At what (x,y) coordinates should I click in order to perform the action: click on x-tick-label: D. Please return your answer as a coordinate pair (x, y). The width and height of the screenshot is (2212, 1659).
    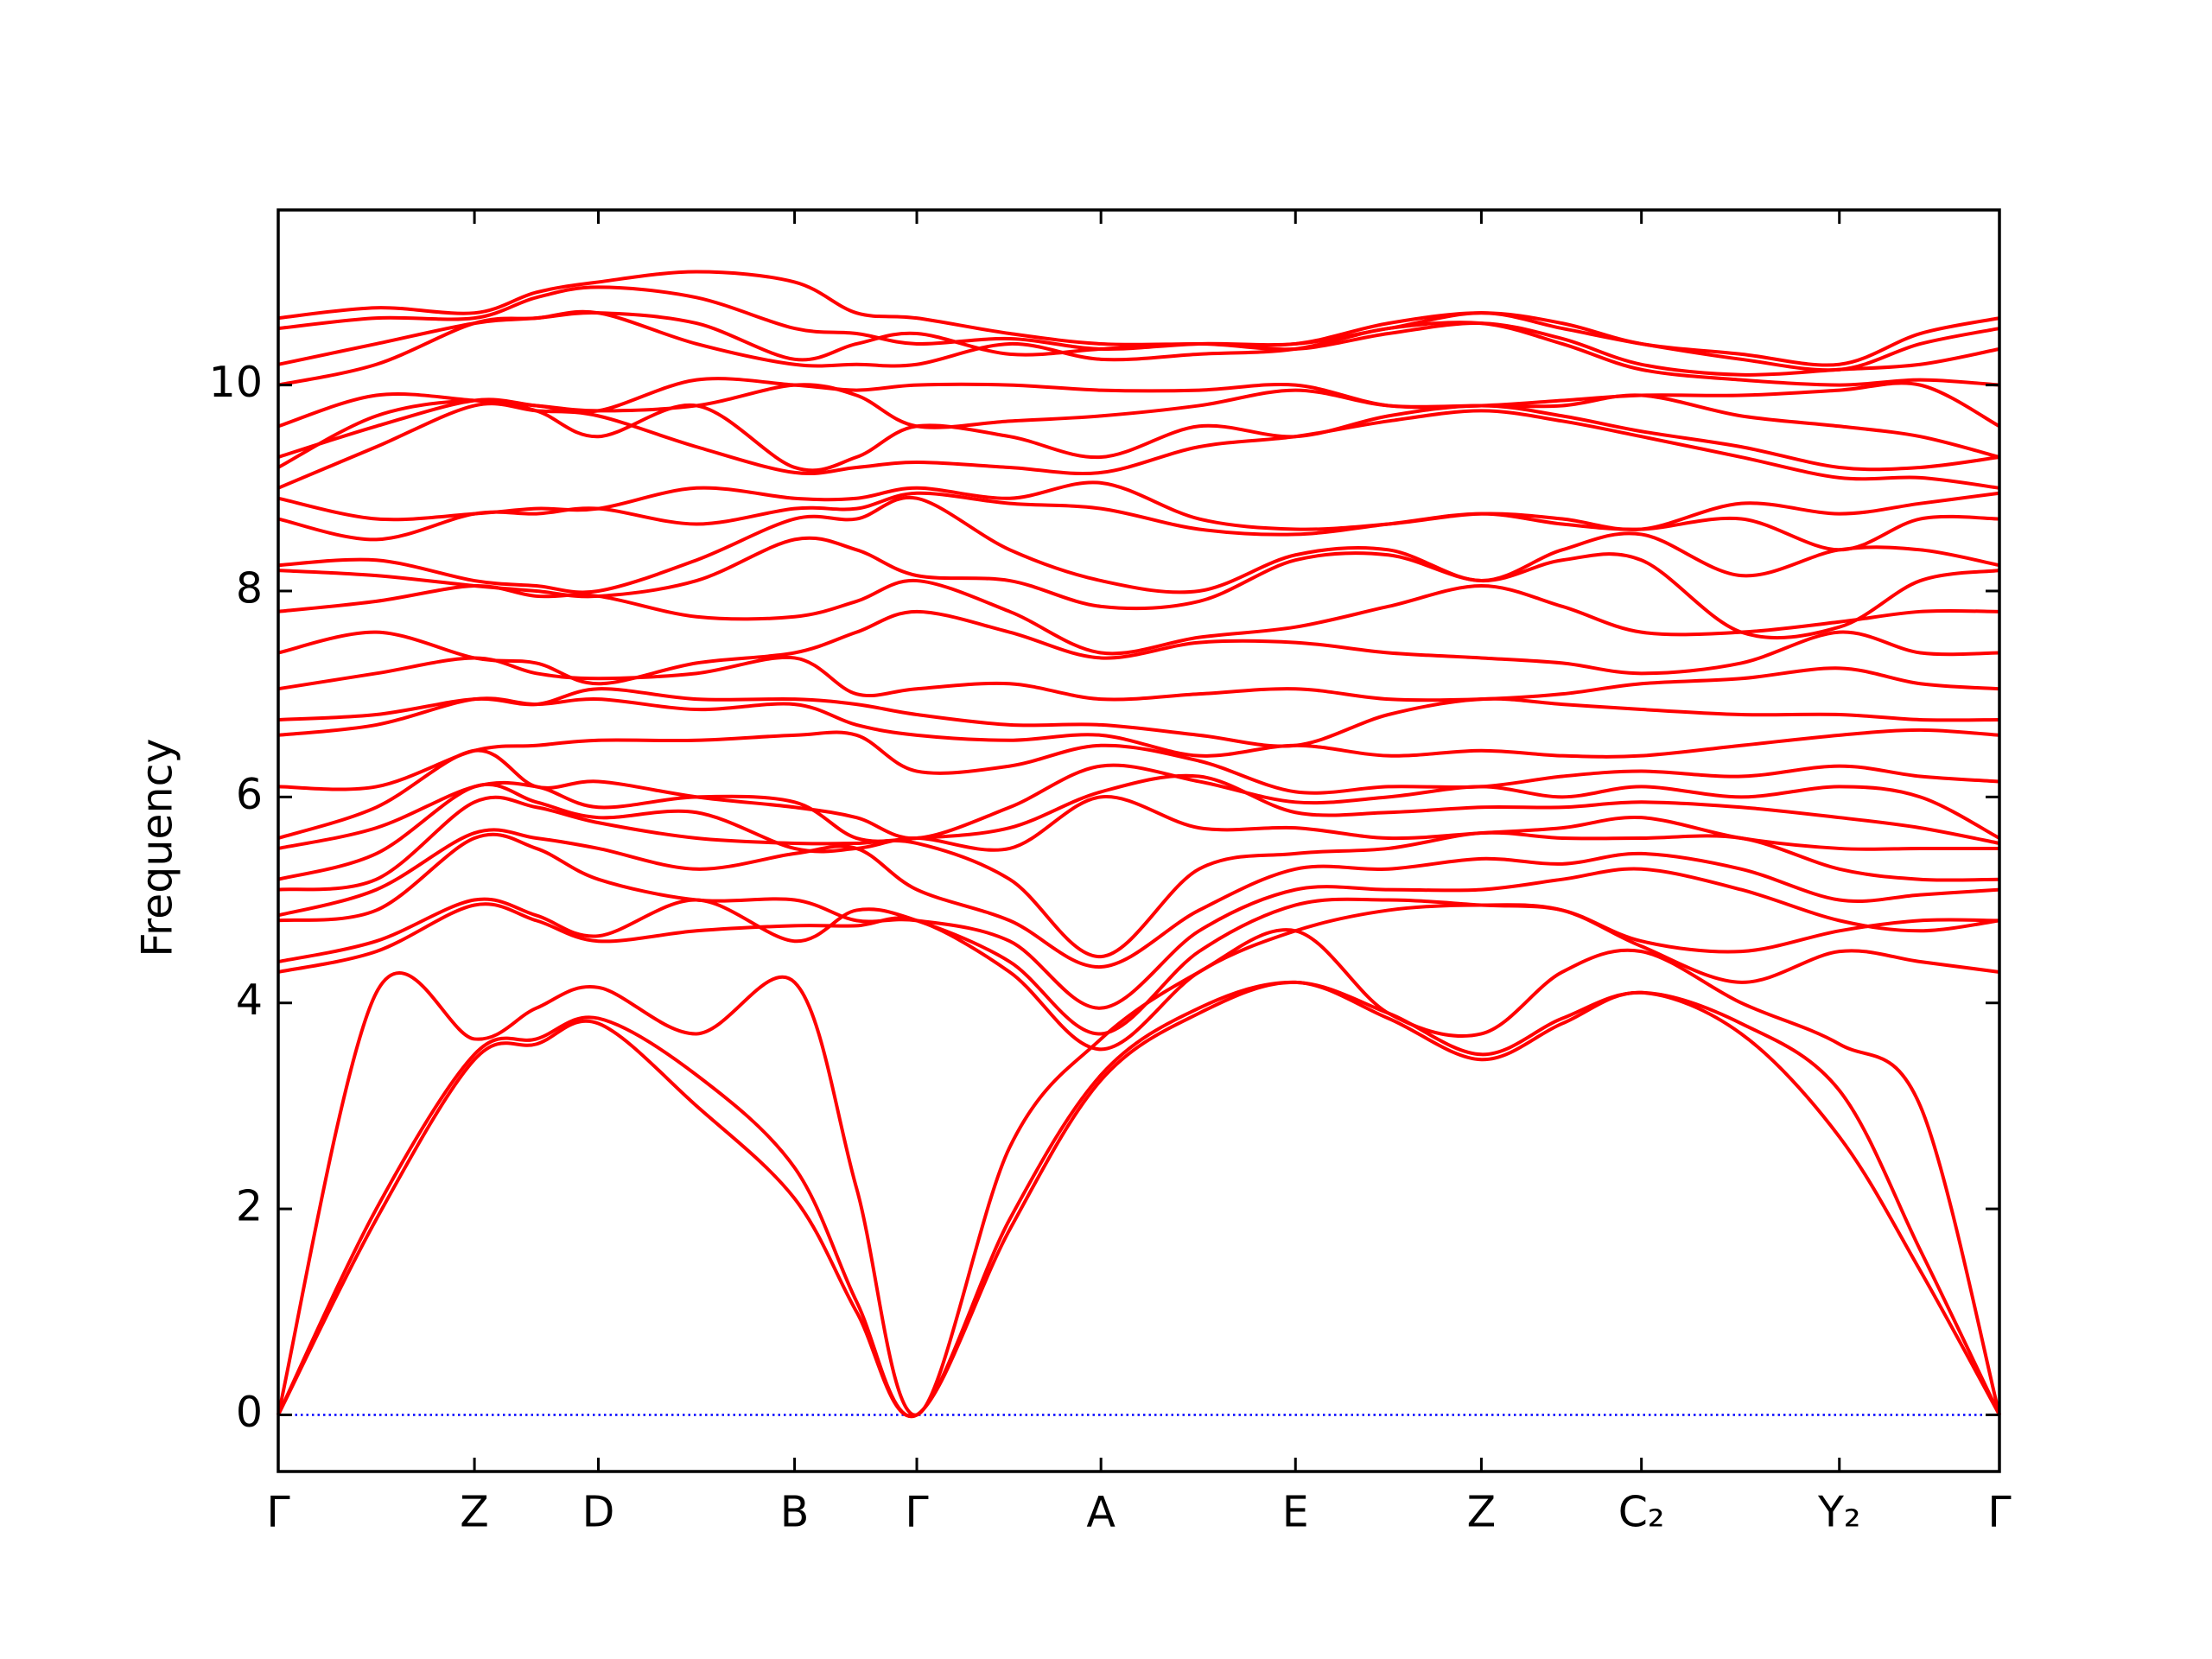
    Looking at the image, I should click on (598, 1512).